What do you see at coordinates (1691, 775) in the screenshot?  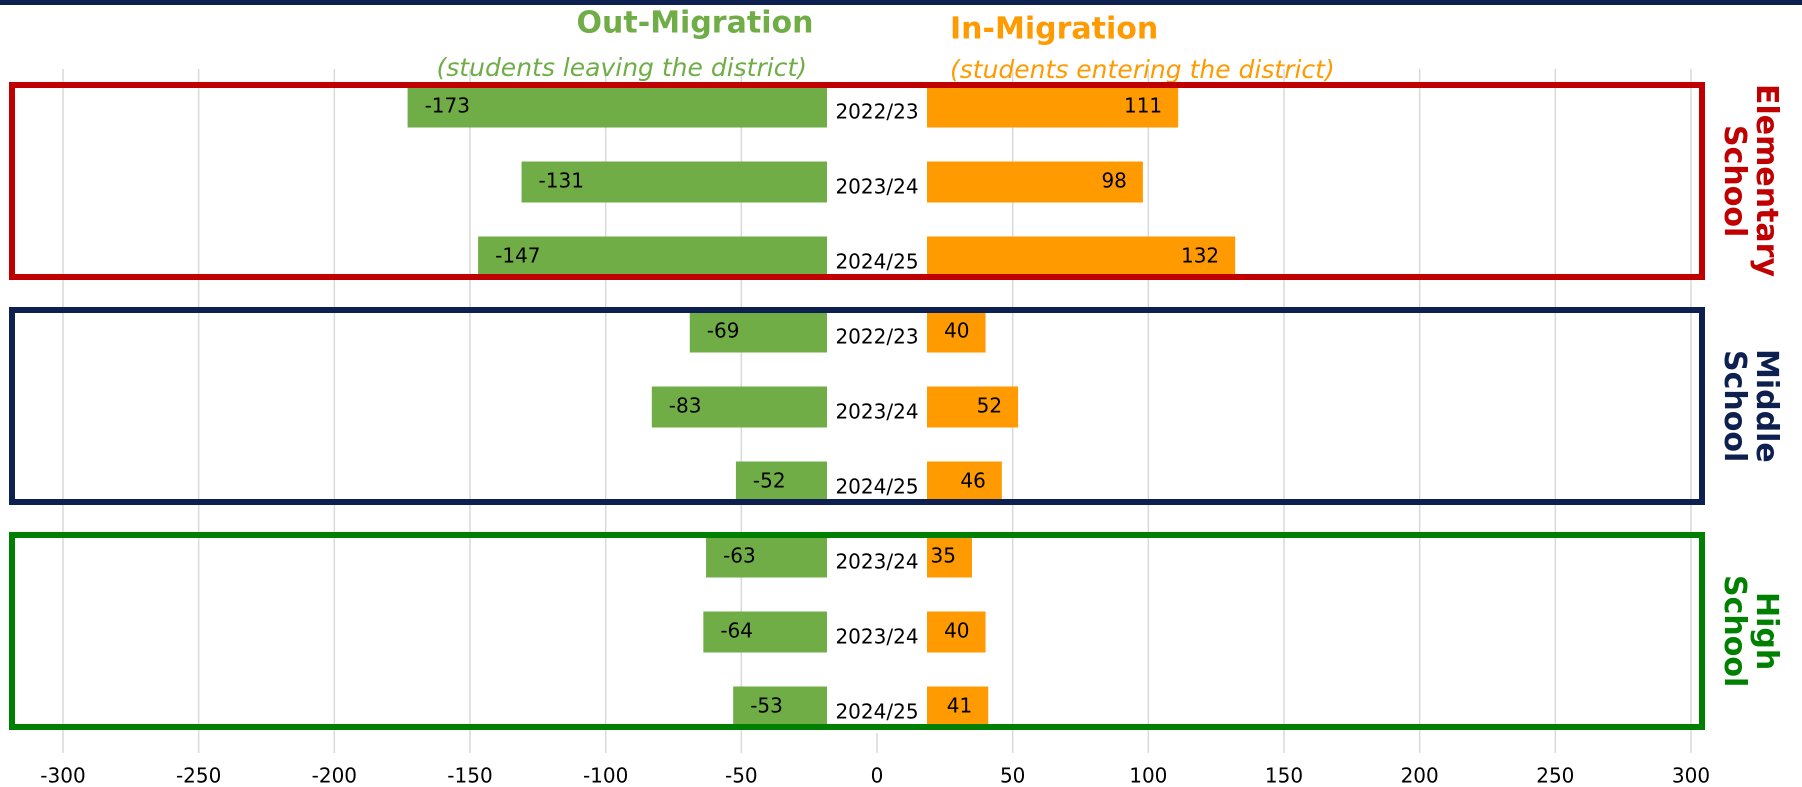 I see `x-tick-label: 300` at bounding box center [1691, 775].